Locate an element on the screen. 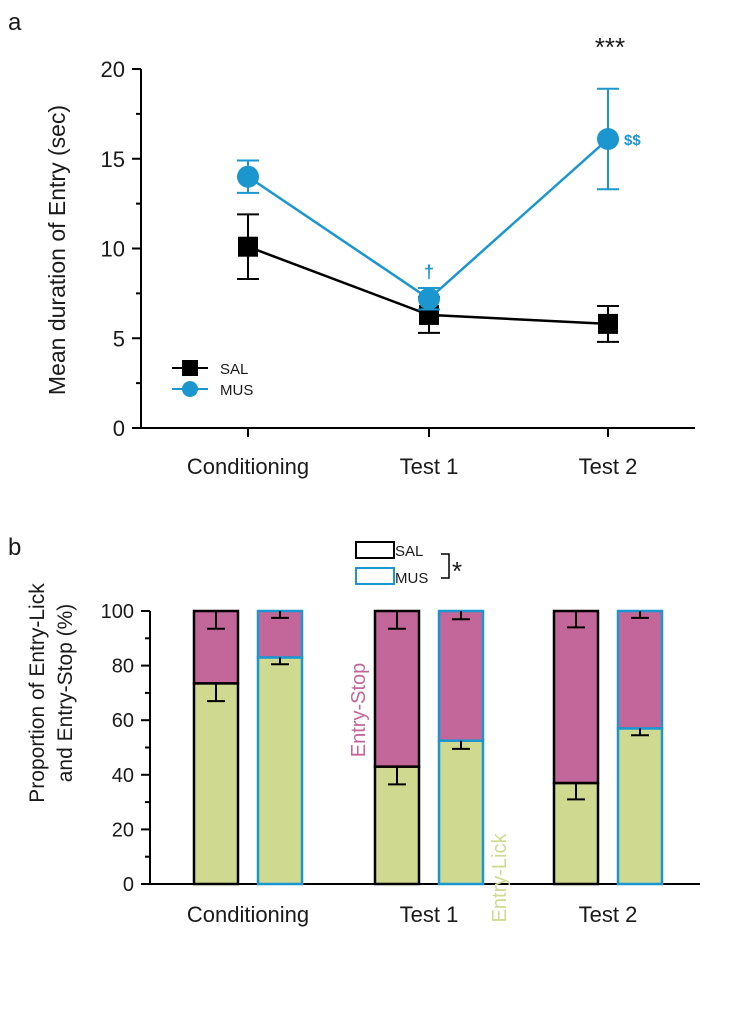  legend-sal-marker is located at coordinates (190, 368).